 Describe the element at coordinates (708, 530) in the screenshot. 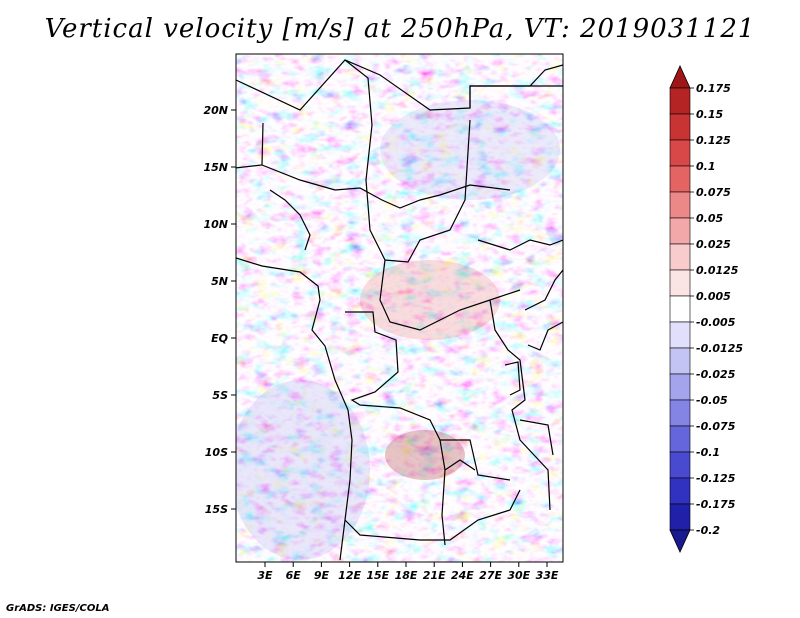

I see `colorbar-label: -0.2` at that location.